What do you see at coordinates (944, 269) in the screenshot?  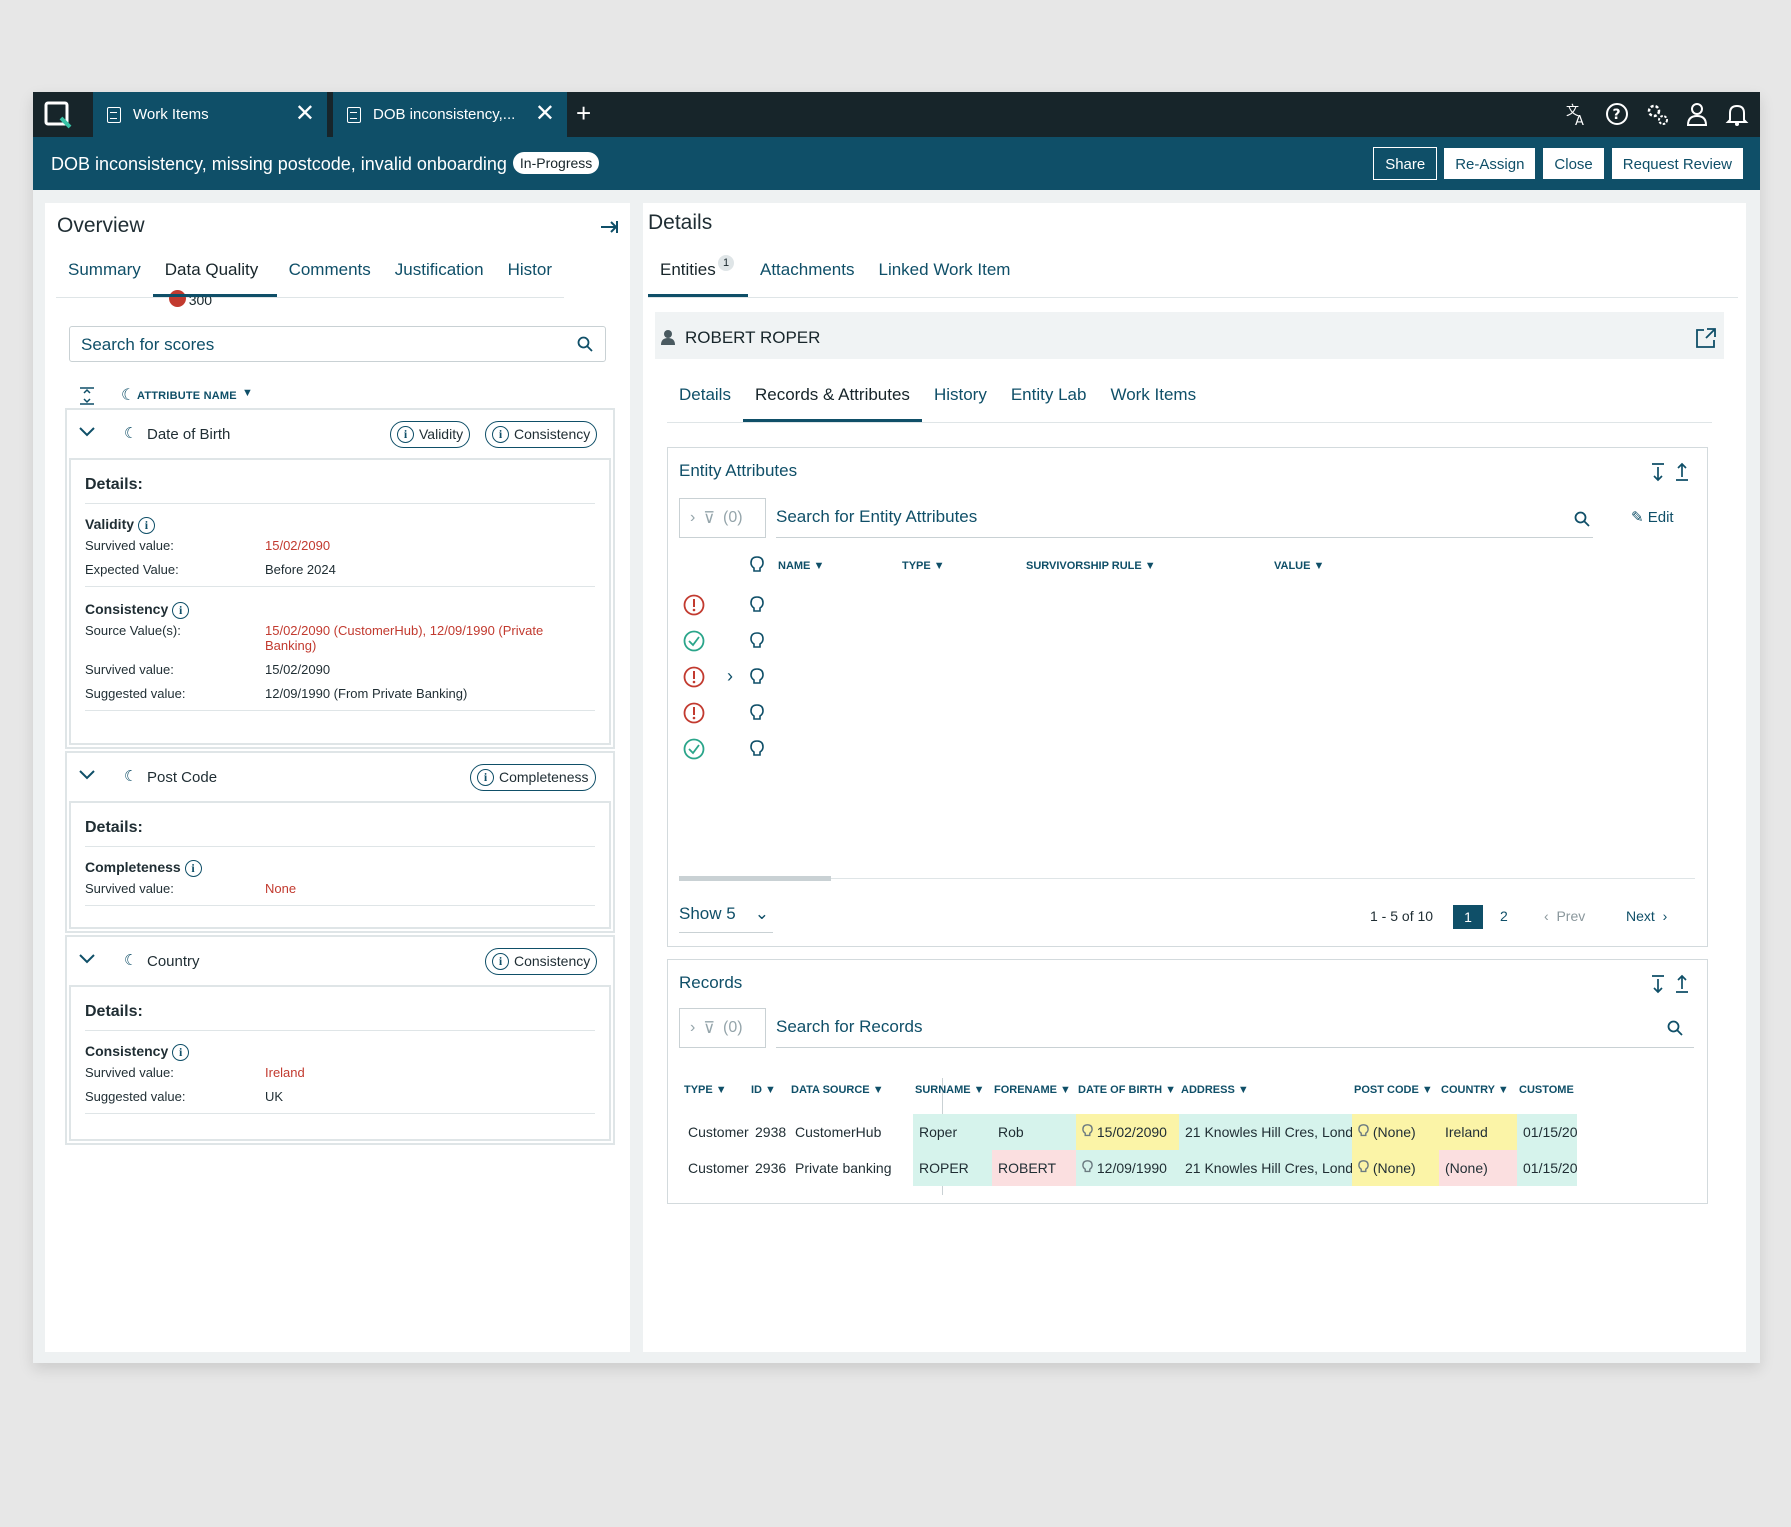 I see `tab-linked-work-item: Linked Work Item` at bounding box center [944, 269].